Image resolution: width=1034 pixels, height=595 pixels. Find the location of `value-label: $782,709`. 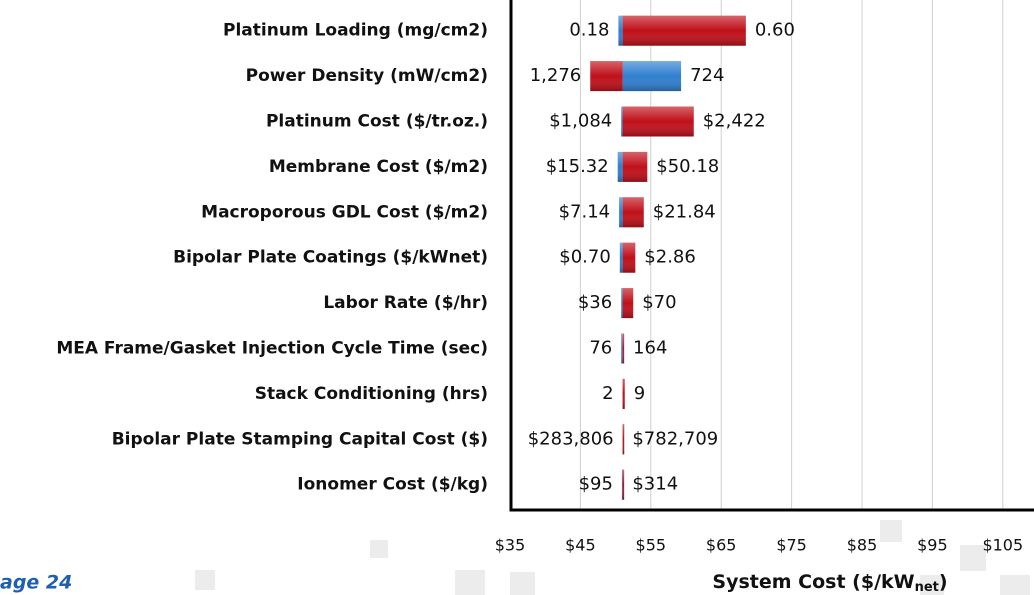

value-label: $782,709 is located at coordinates (675, 438).